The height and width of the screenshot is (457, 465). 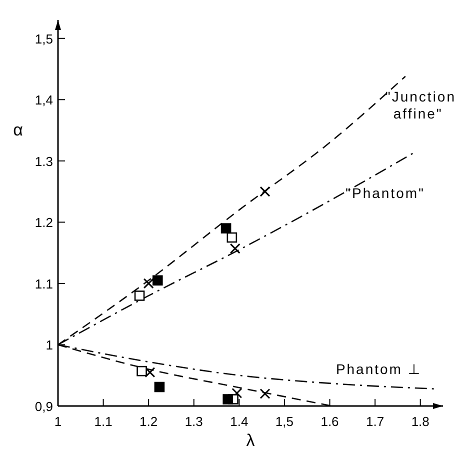 What do you see at coordinates (379, 368) in the screenshot?
I see `series-label: Phantom ⊥` at bounding box center [379, 368].